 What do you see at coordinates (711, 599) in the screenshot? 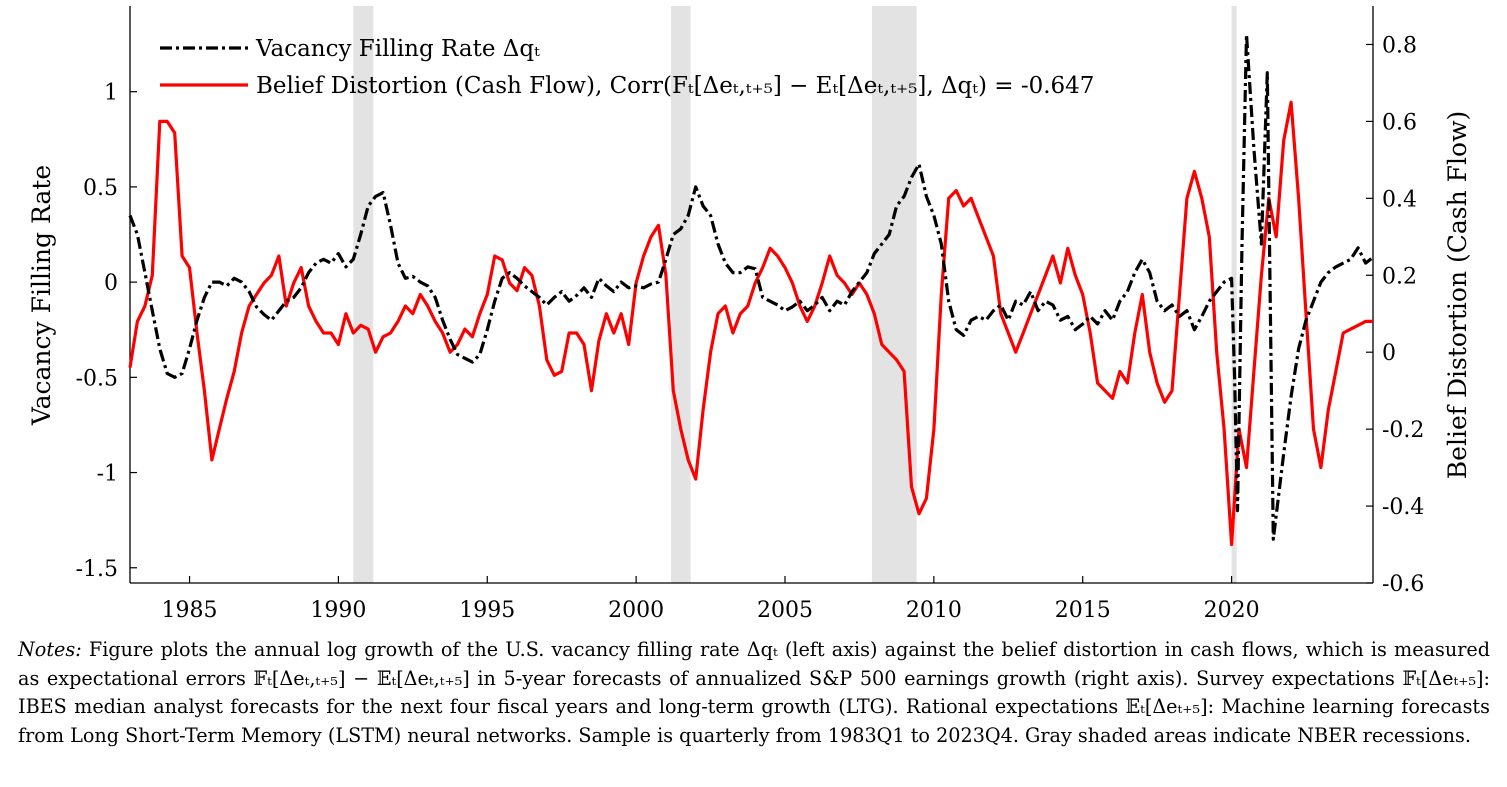
I see `x-axis: 1985 1990 1995 2000 2005 2010 2015 2020` at bounding box center [711, 599].